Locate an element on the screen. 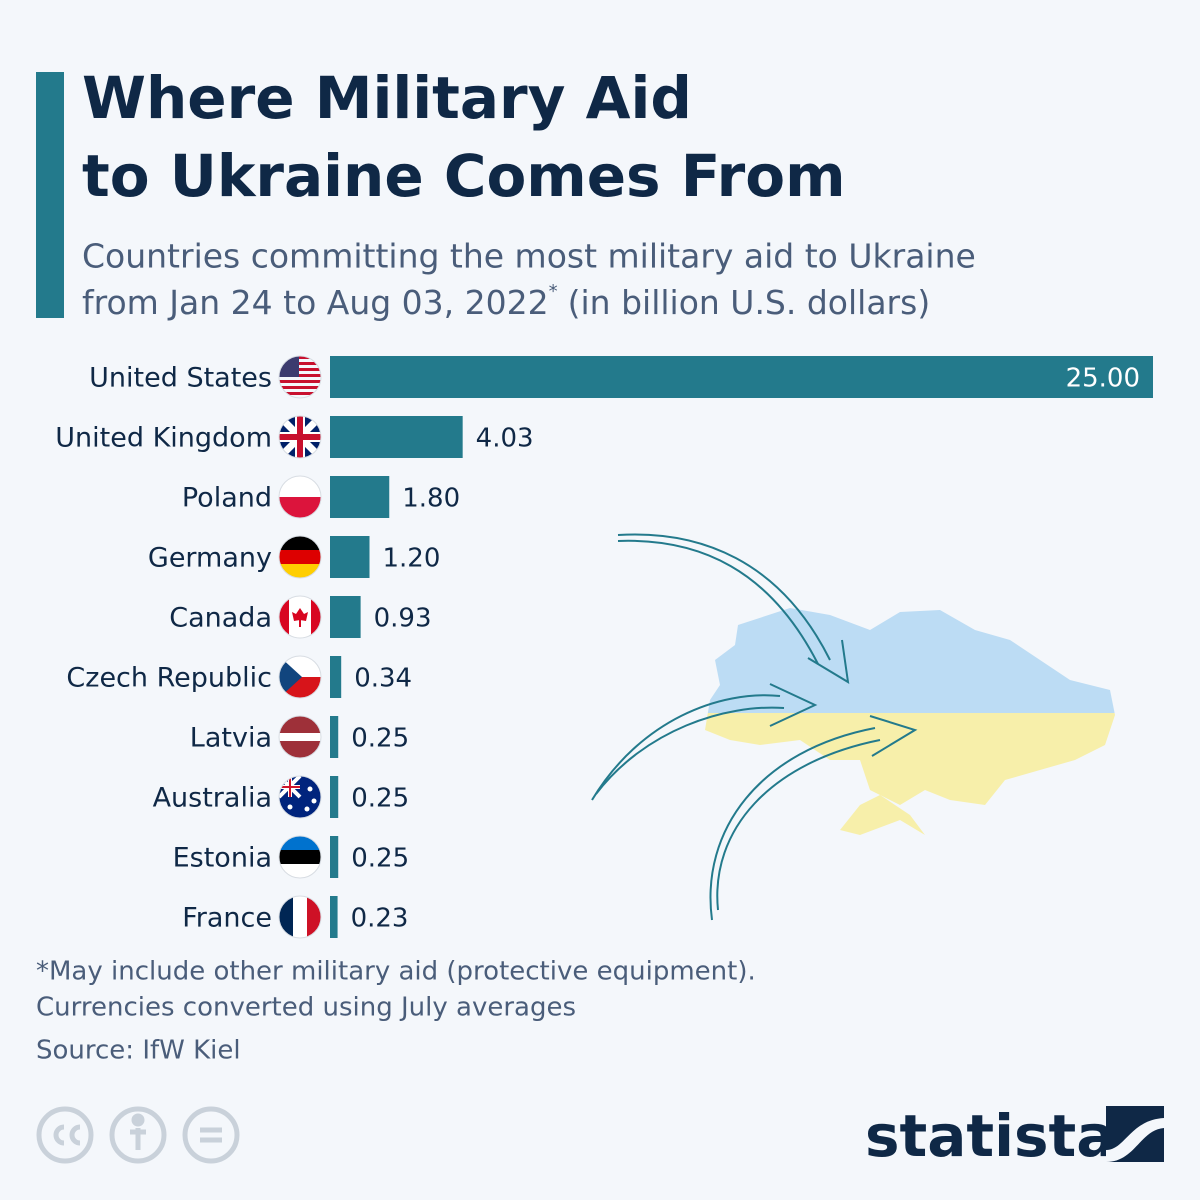 This screenshot has width=1200, height=1200. category-label: Canada is located at coordinates (220, 618).